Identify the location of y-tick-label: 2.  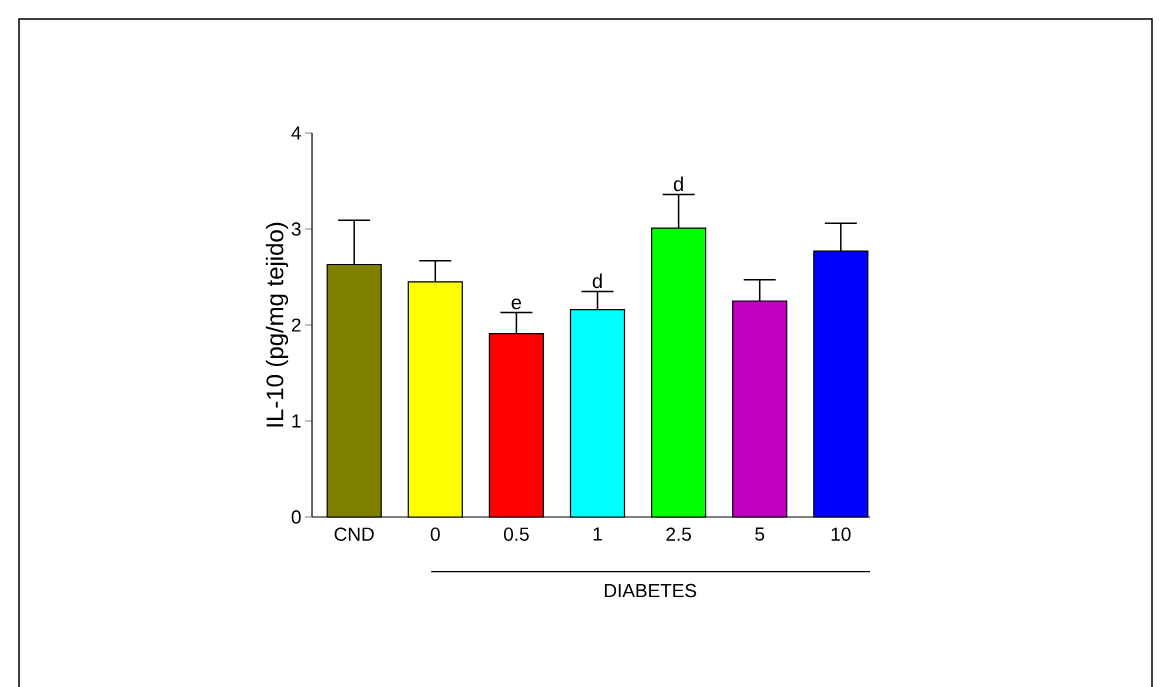
(296, 325).